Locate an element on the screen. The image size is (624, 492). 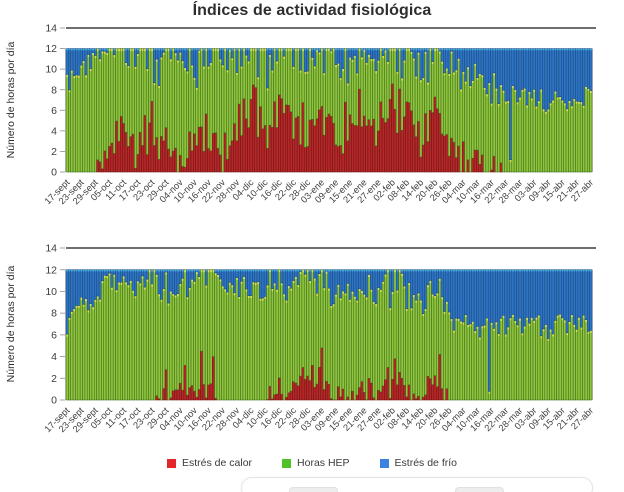
partial-panel is located at coordinates (417, 484).